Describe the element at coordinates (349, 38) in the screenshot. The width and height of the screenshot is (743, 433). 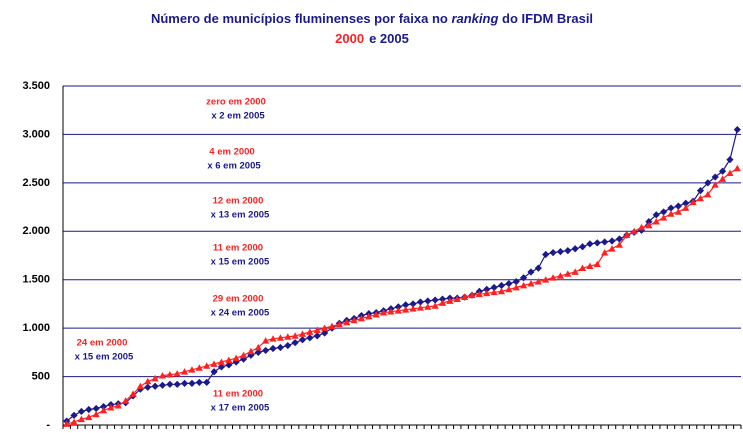
I see `subtitle-part: 2000` at that location.